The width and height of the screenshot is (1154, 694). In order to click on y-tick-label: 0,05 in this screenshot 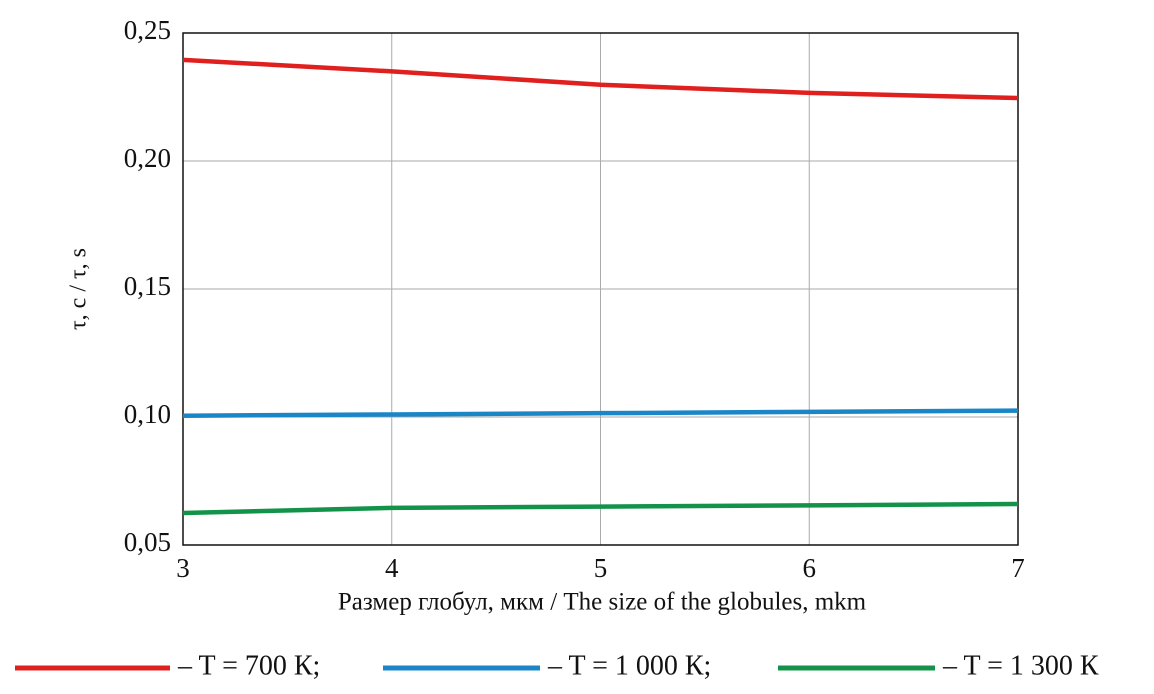, I will do `click(147, 542)`.